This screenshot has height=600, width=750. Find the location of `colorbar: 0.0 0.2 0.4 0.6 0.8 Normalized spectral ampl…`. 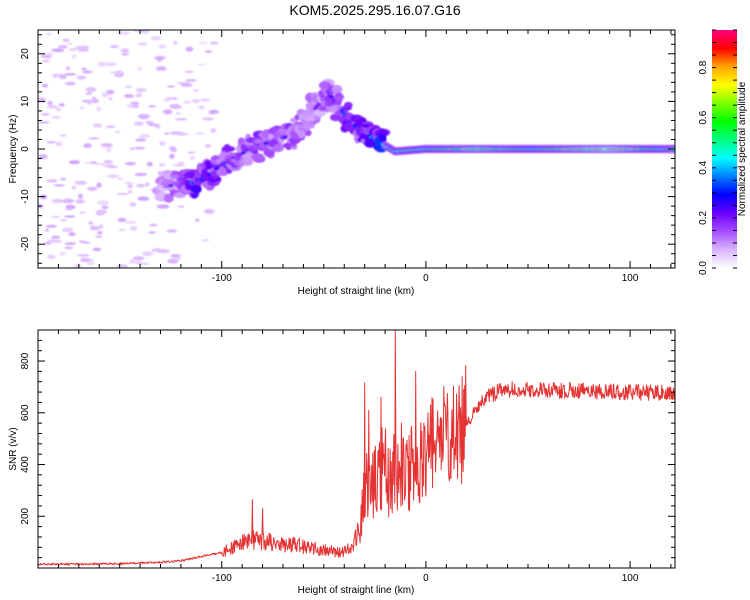

colorbar: 0.0 0.2 0.4 0.6 0.8 Normalized spectral ampl… is located at coordinates (723, 152).